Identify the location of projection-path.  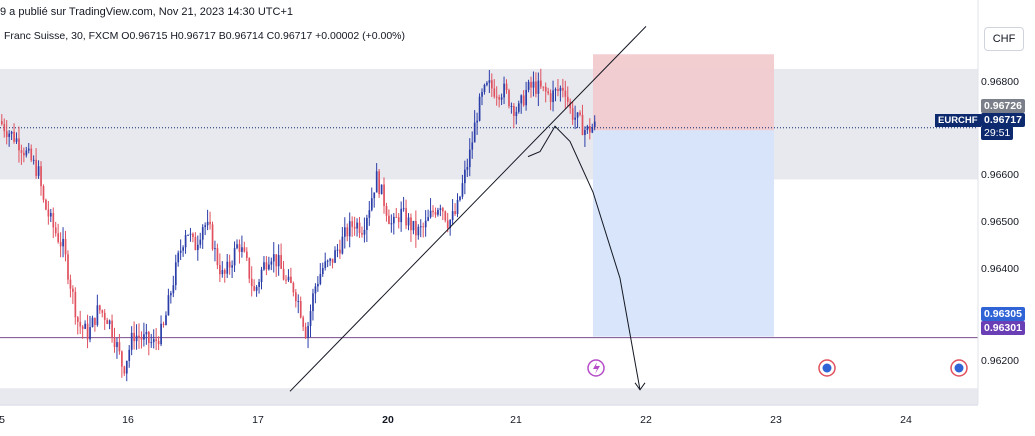
(584, 257).